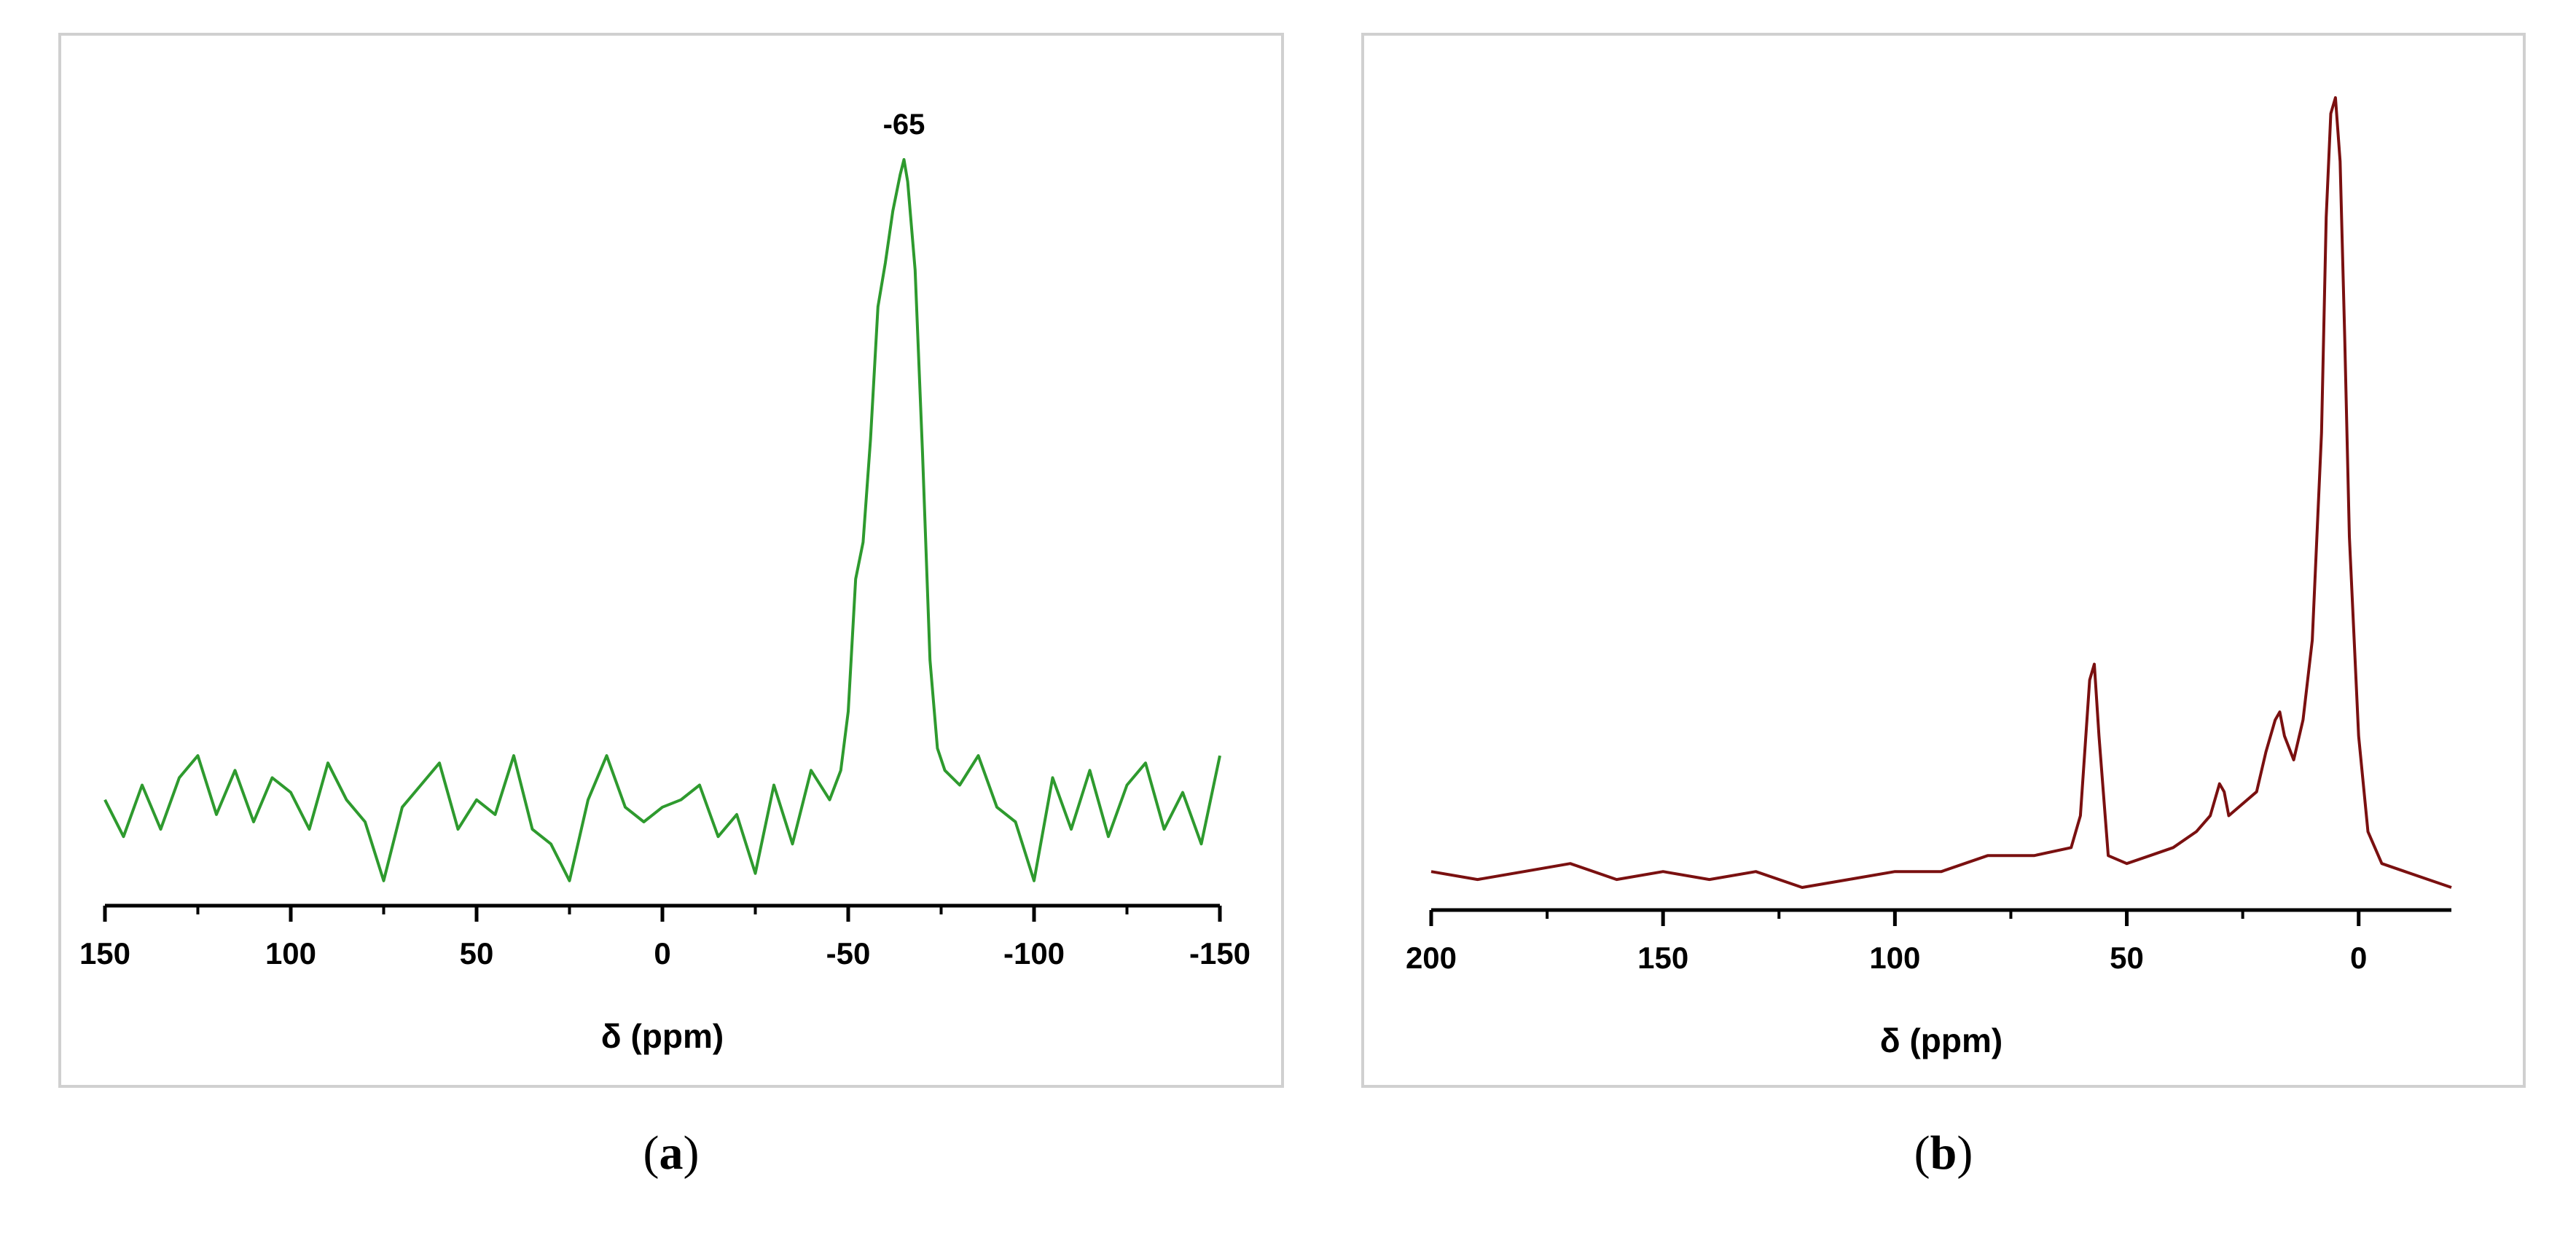 The width and height of the screenshot is (2576, 1235). Describe the element at coordinates (290, 953) in the screenshot. I see `chart-a-tick-label: 100` at that location.